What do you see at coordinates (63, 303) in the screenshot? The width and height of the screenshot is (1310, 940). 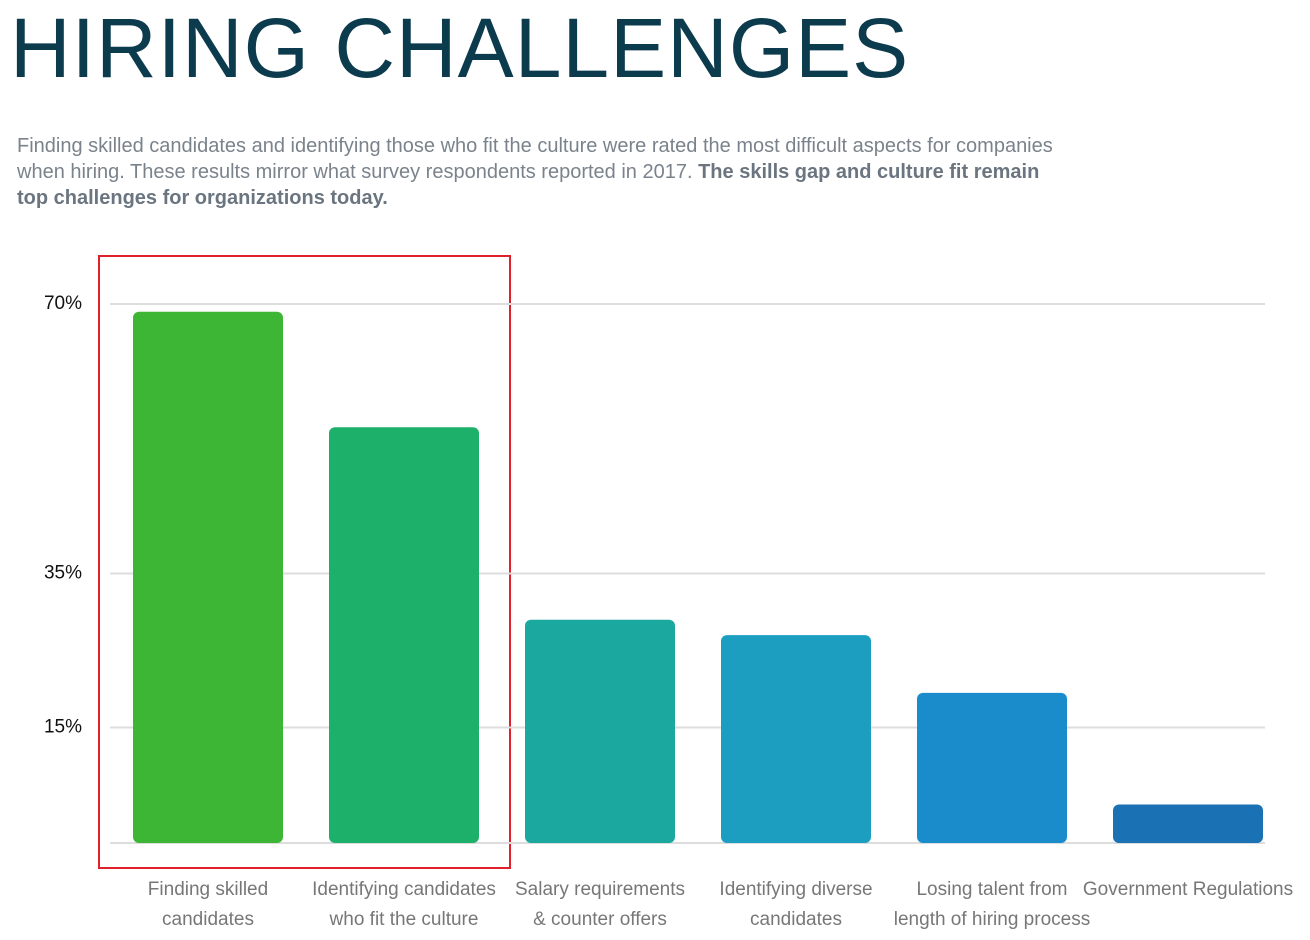 I see `y-tick-label: 70%` at bounding box center [63, 303].